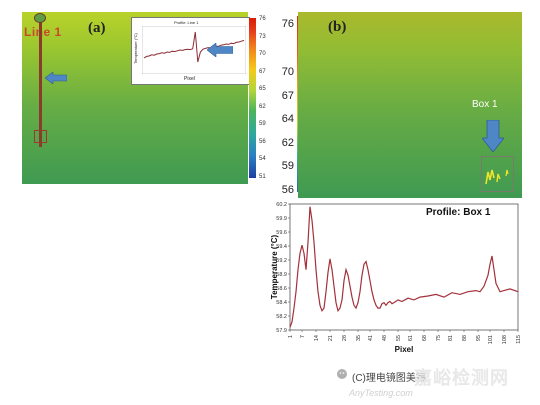 The image size is (540, 405). Describe the element at coordinates (262, 19) in the screenshot. I see `colorbar-a-tick: 76` at that location.